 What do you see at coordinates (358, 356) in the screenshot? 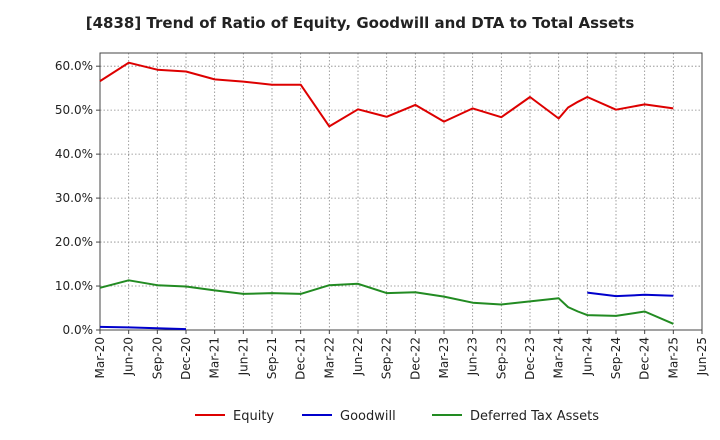
I see `x-tick-label: Jun-22` at bounding box center [358, 356].